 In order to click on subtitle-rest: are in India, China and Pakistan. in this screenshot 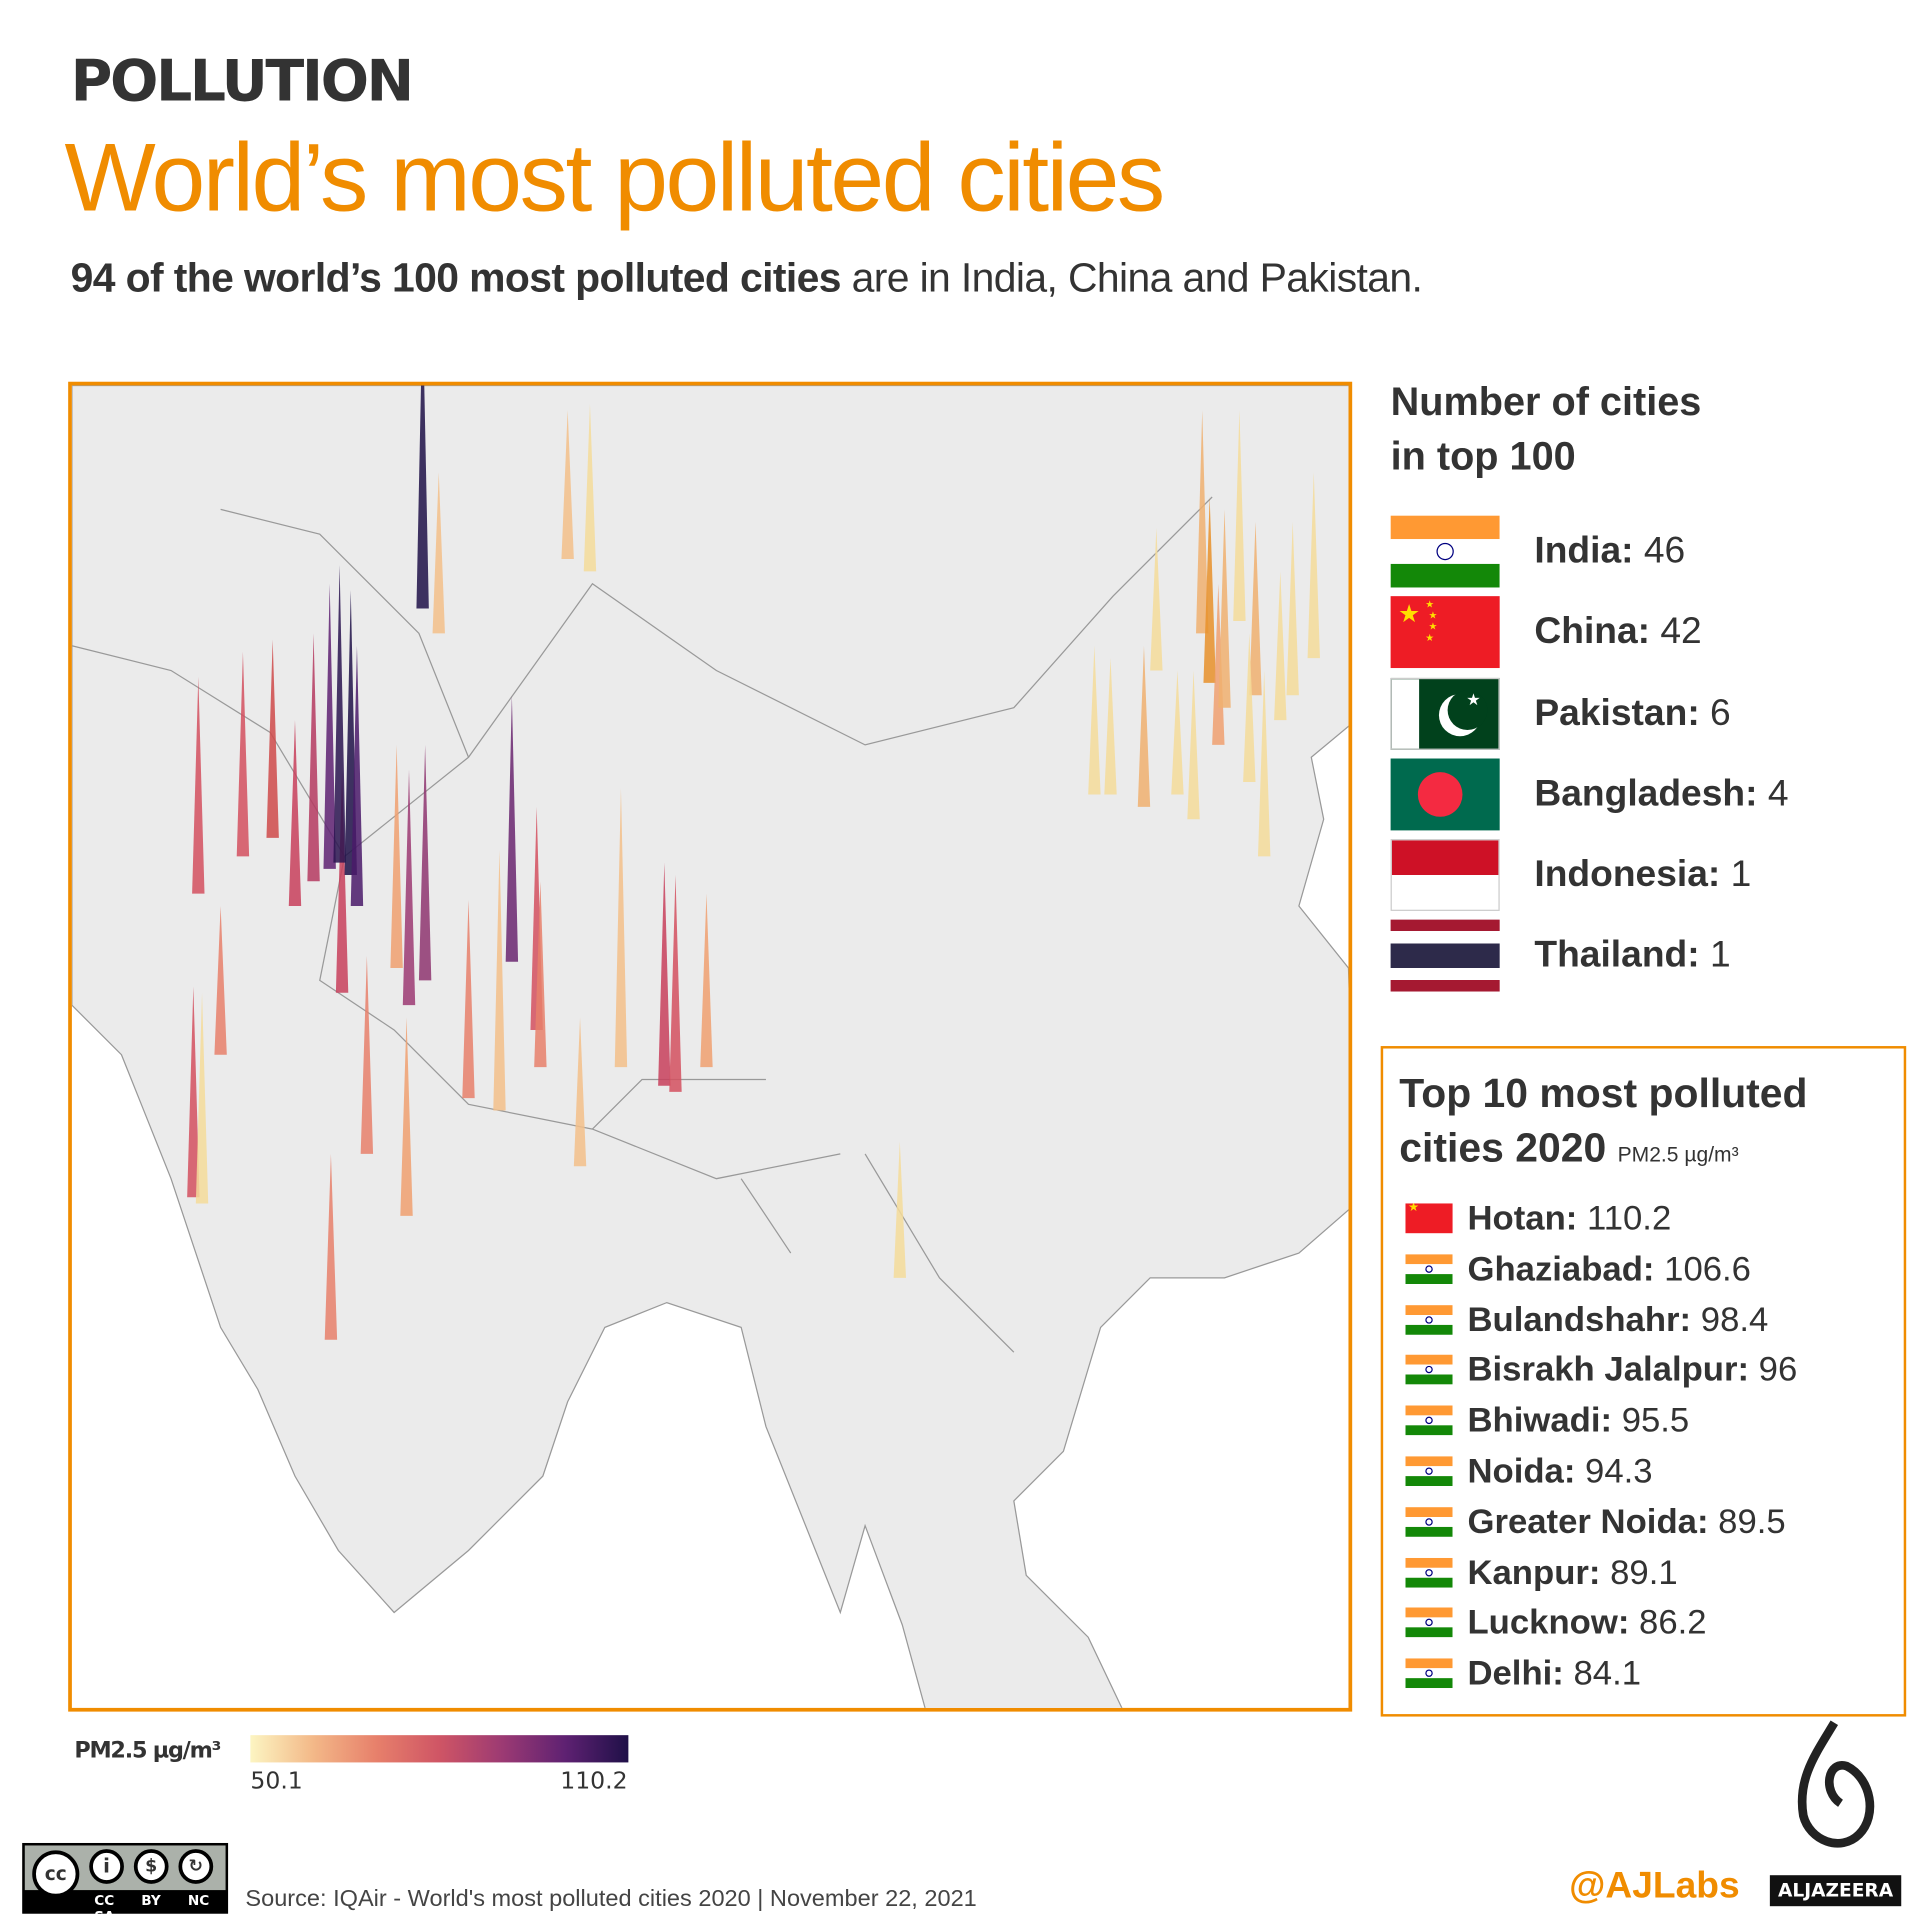, I will do `click(1131, 277)`.